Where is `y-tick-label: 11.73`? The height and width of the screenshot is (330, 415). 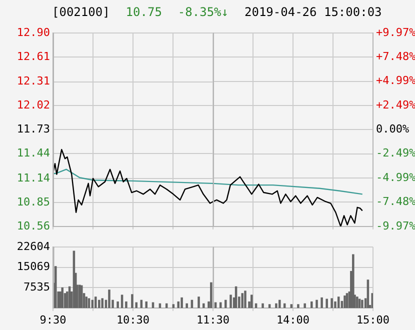 y-tick-label: 11.73 is located at coordinates (33, 129).